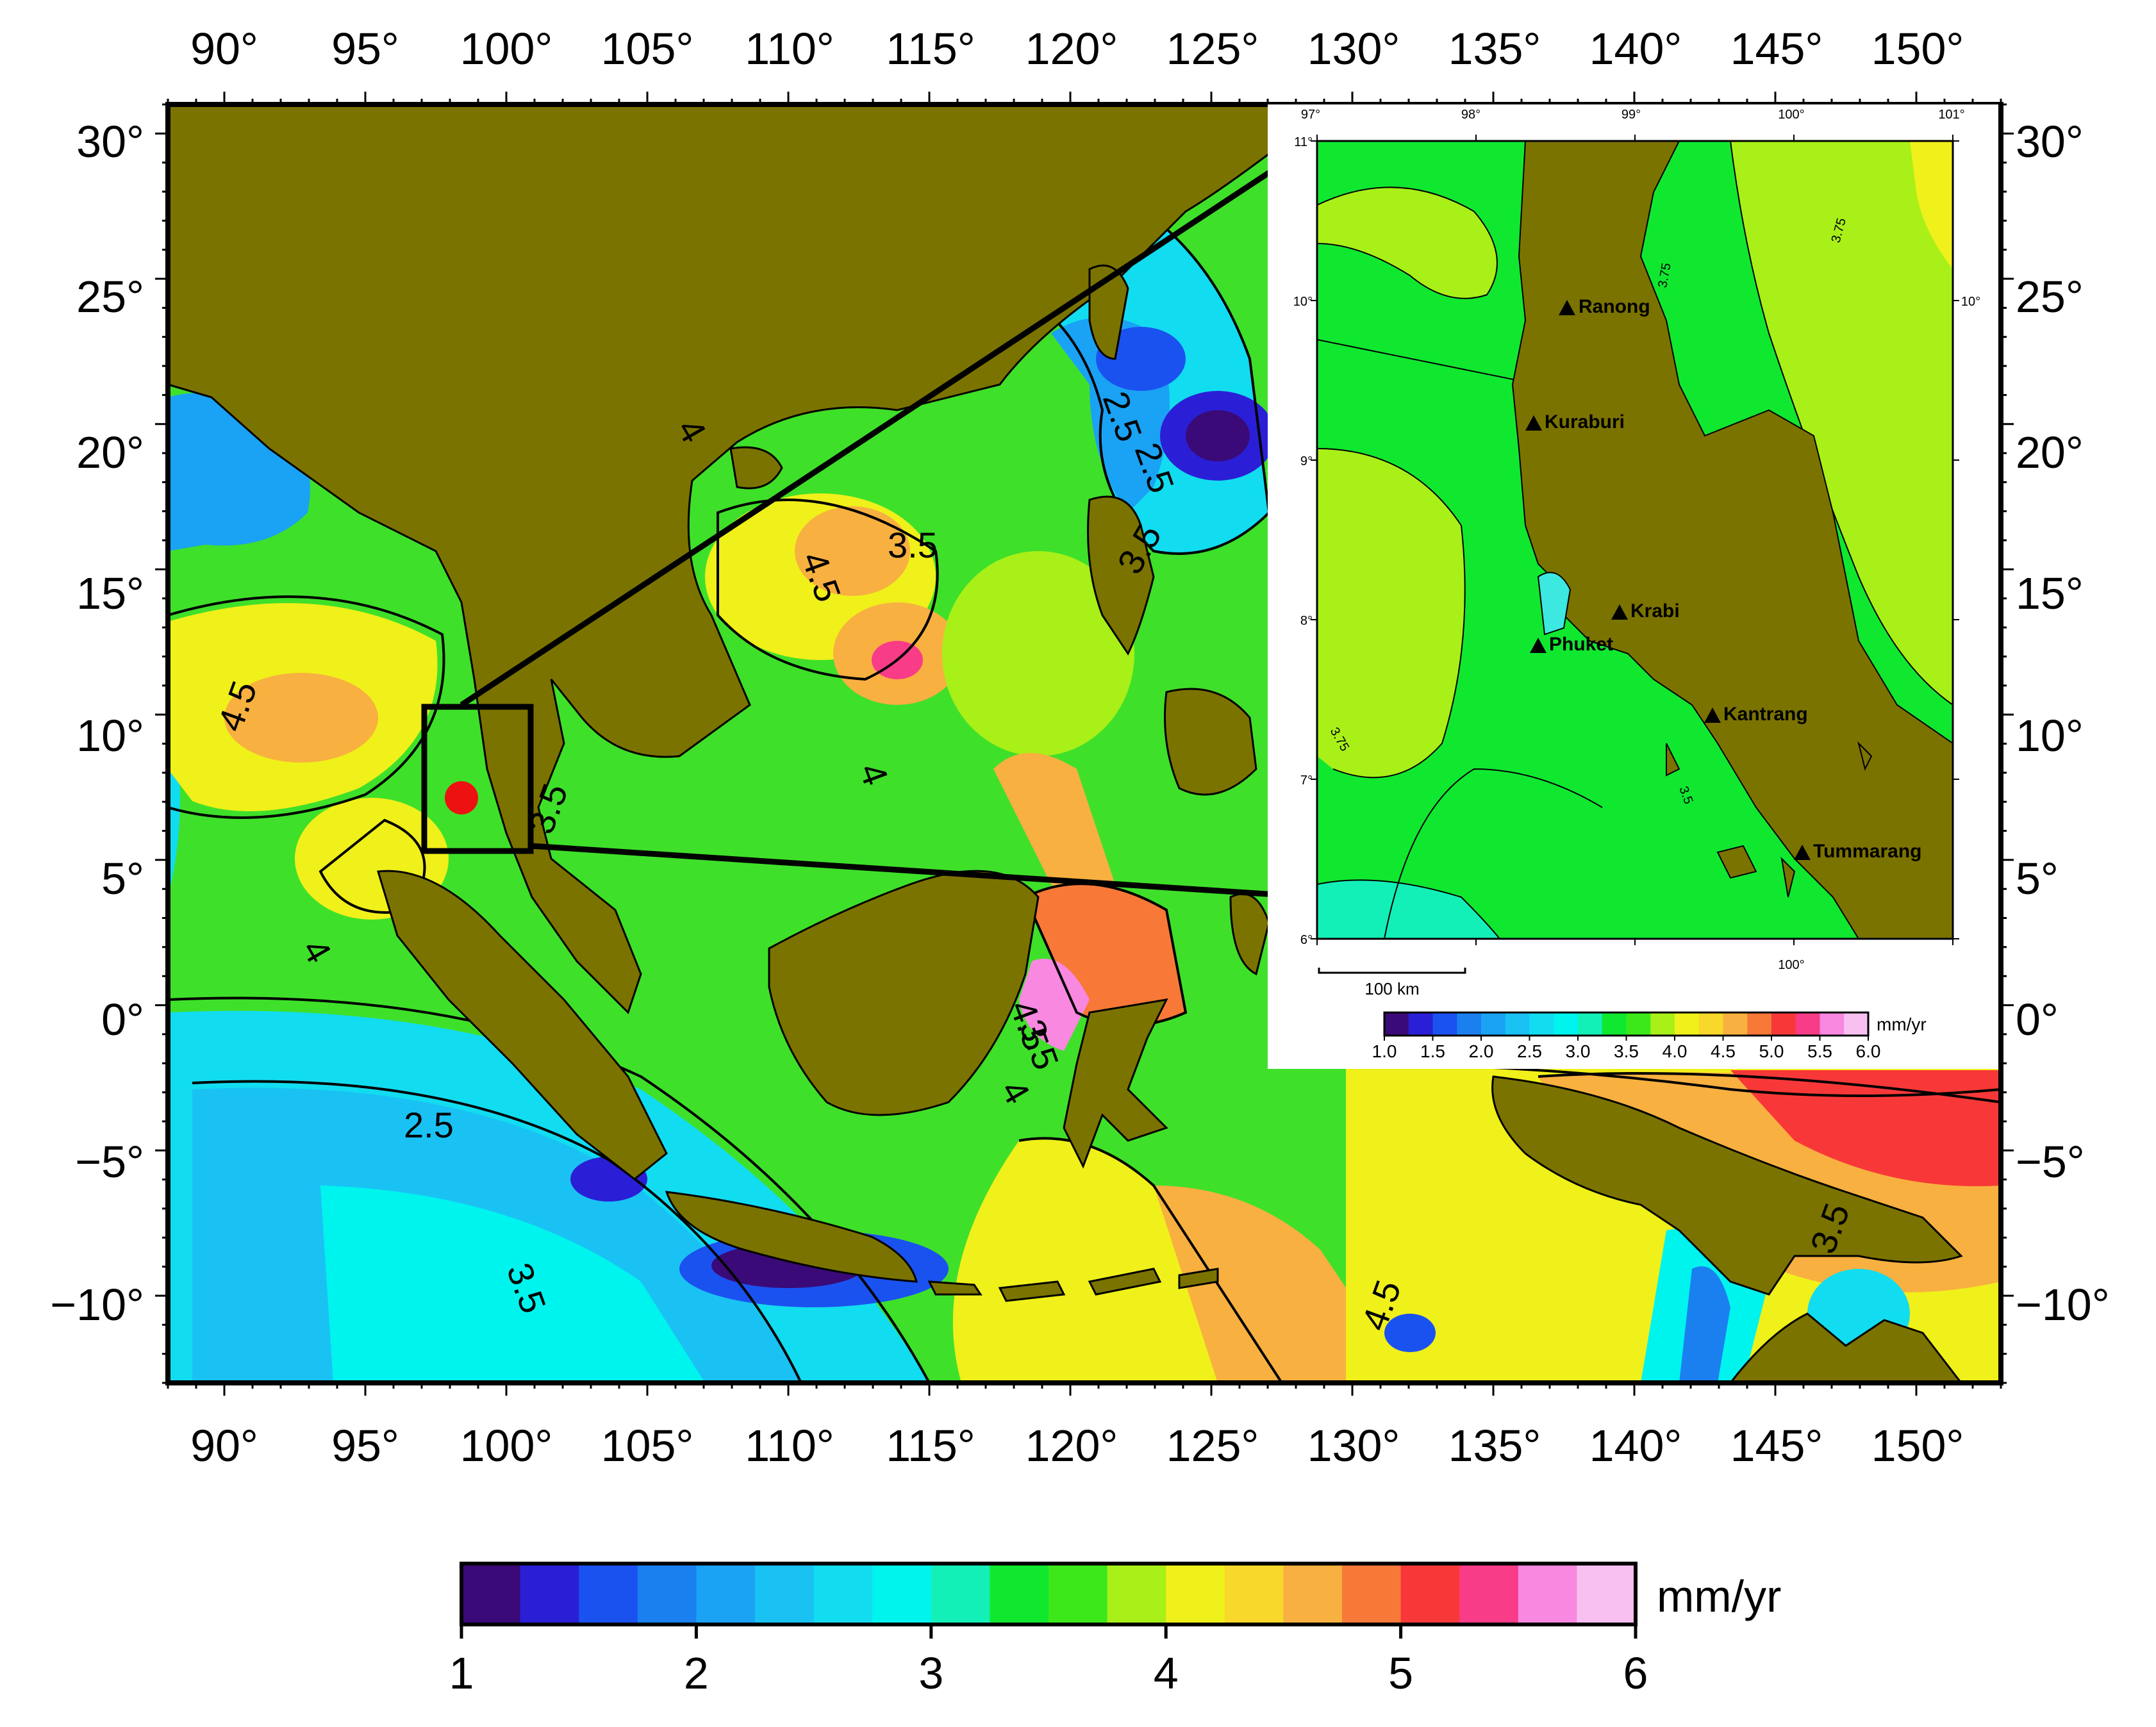 The height and width of the screenshot is (1727, 2156). What do you see at coordinates (522, 1025) in the screenshot?
I see `sumatra-island` at bounding box center [522, 1025].